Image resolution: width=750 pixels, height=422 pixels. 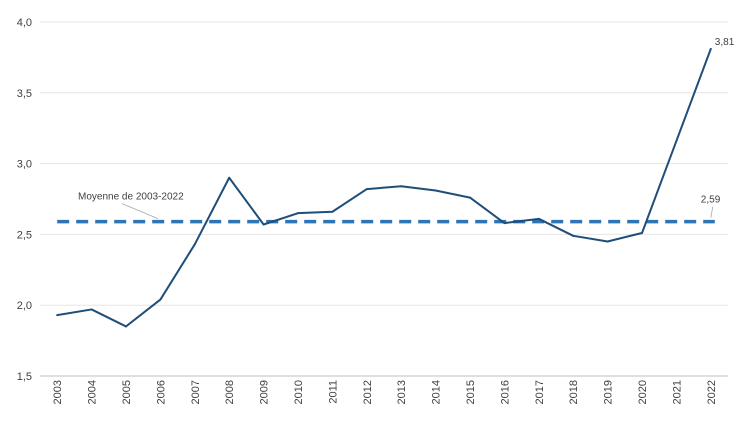 What do you see at coordinates (368, 392) in the screenshot?
I see `x-tick-label: 2012` at bounding box center [368, 392].